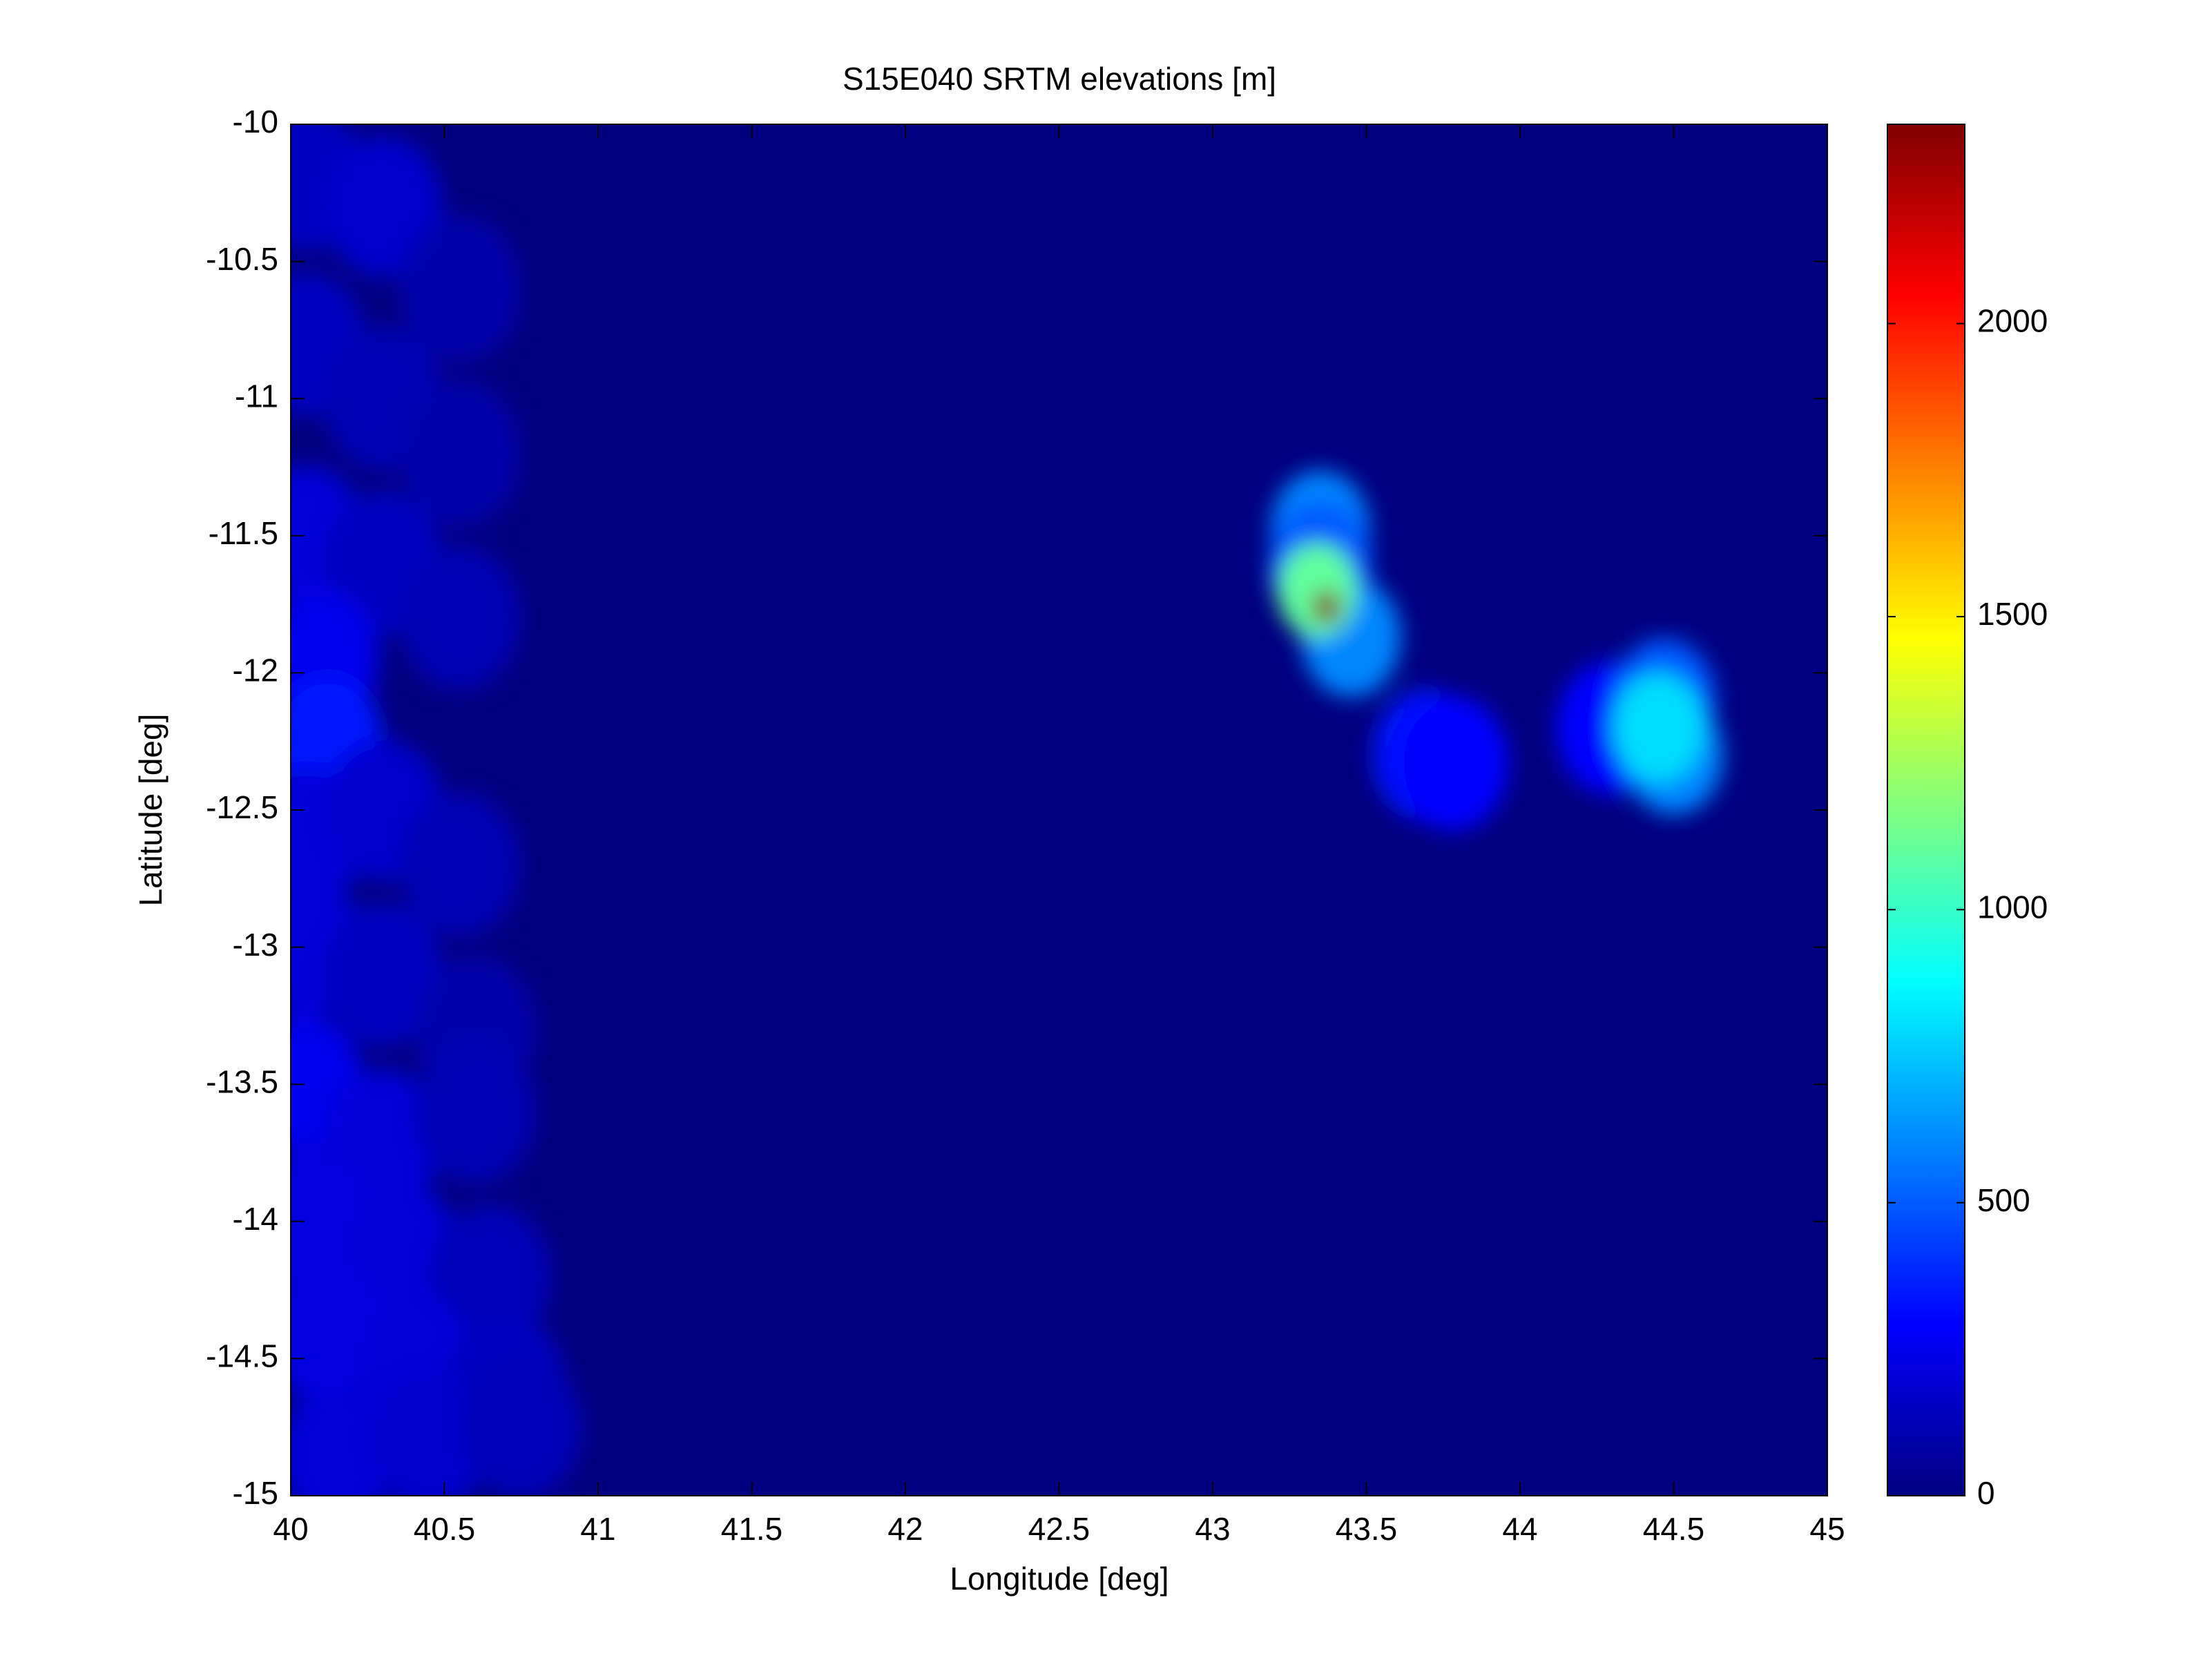 Image resolution: width=2212 pixels, height=1658 pixels. Describe the element at coordinates (445, 1529) in the screenshot. I see `x-tick-label: 40.5` at that location.